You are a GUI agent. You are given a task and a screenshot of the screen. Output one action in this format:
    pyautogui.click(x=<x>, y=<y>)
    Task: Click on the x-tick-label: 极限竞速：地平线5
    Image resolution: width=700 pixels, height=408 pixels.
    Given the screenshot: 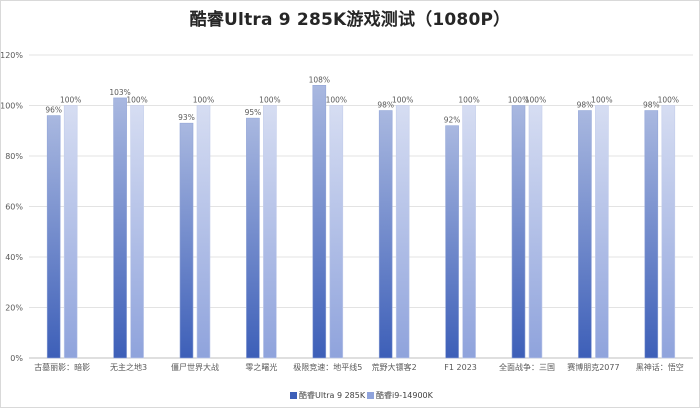 What is the action you would take?
    pyautogui.click(x=327, y=367)
    